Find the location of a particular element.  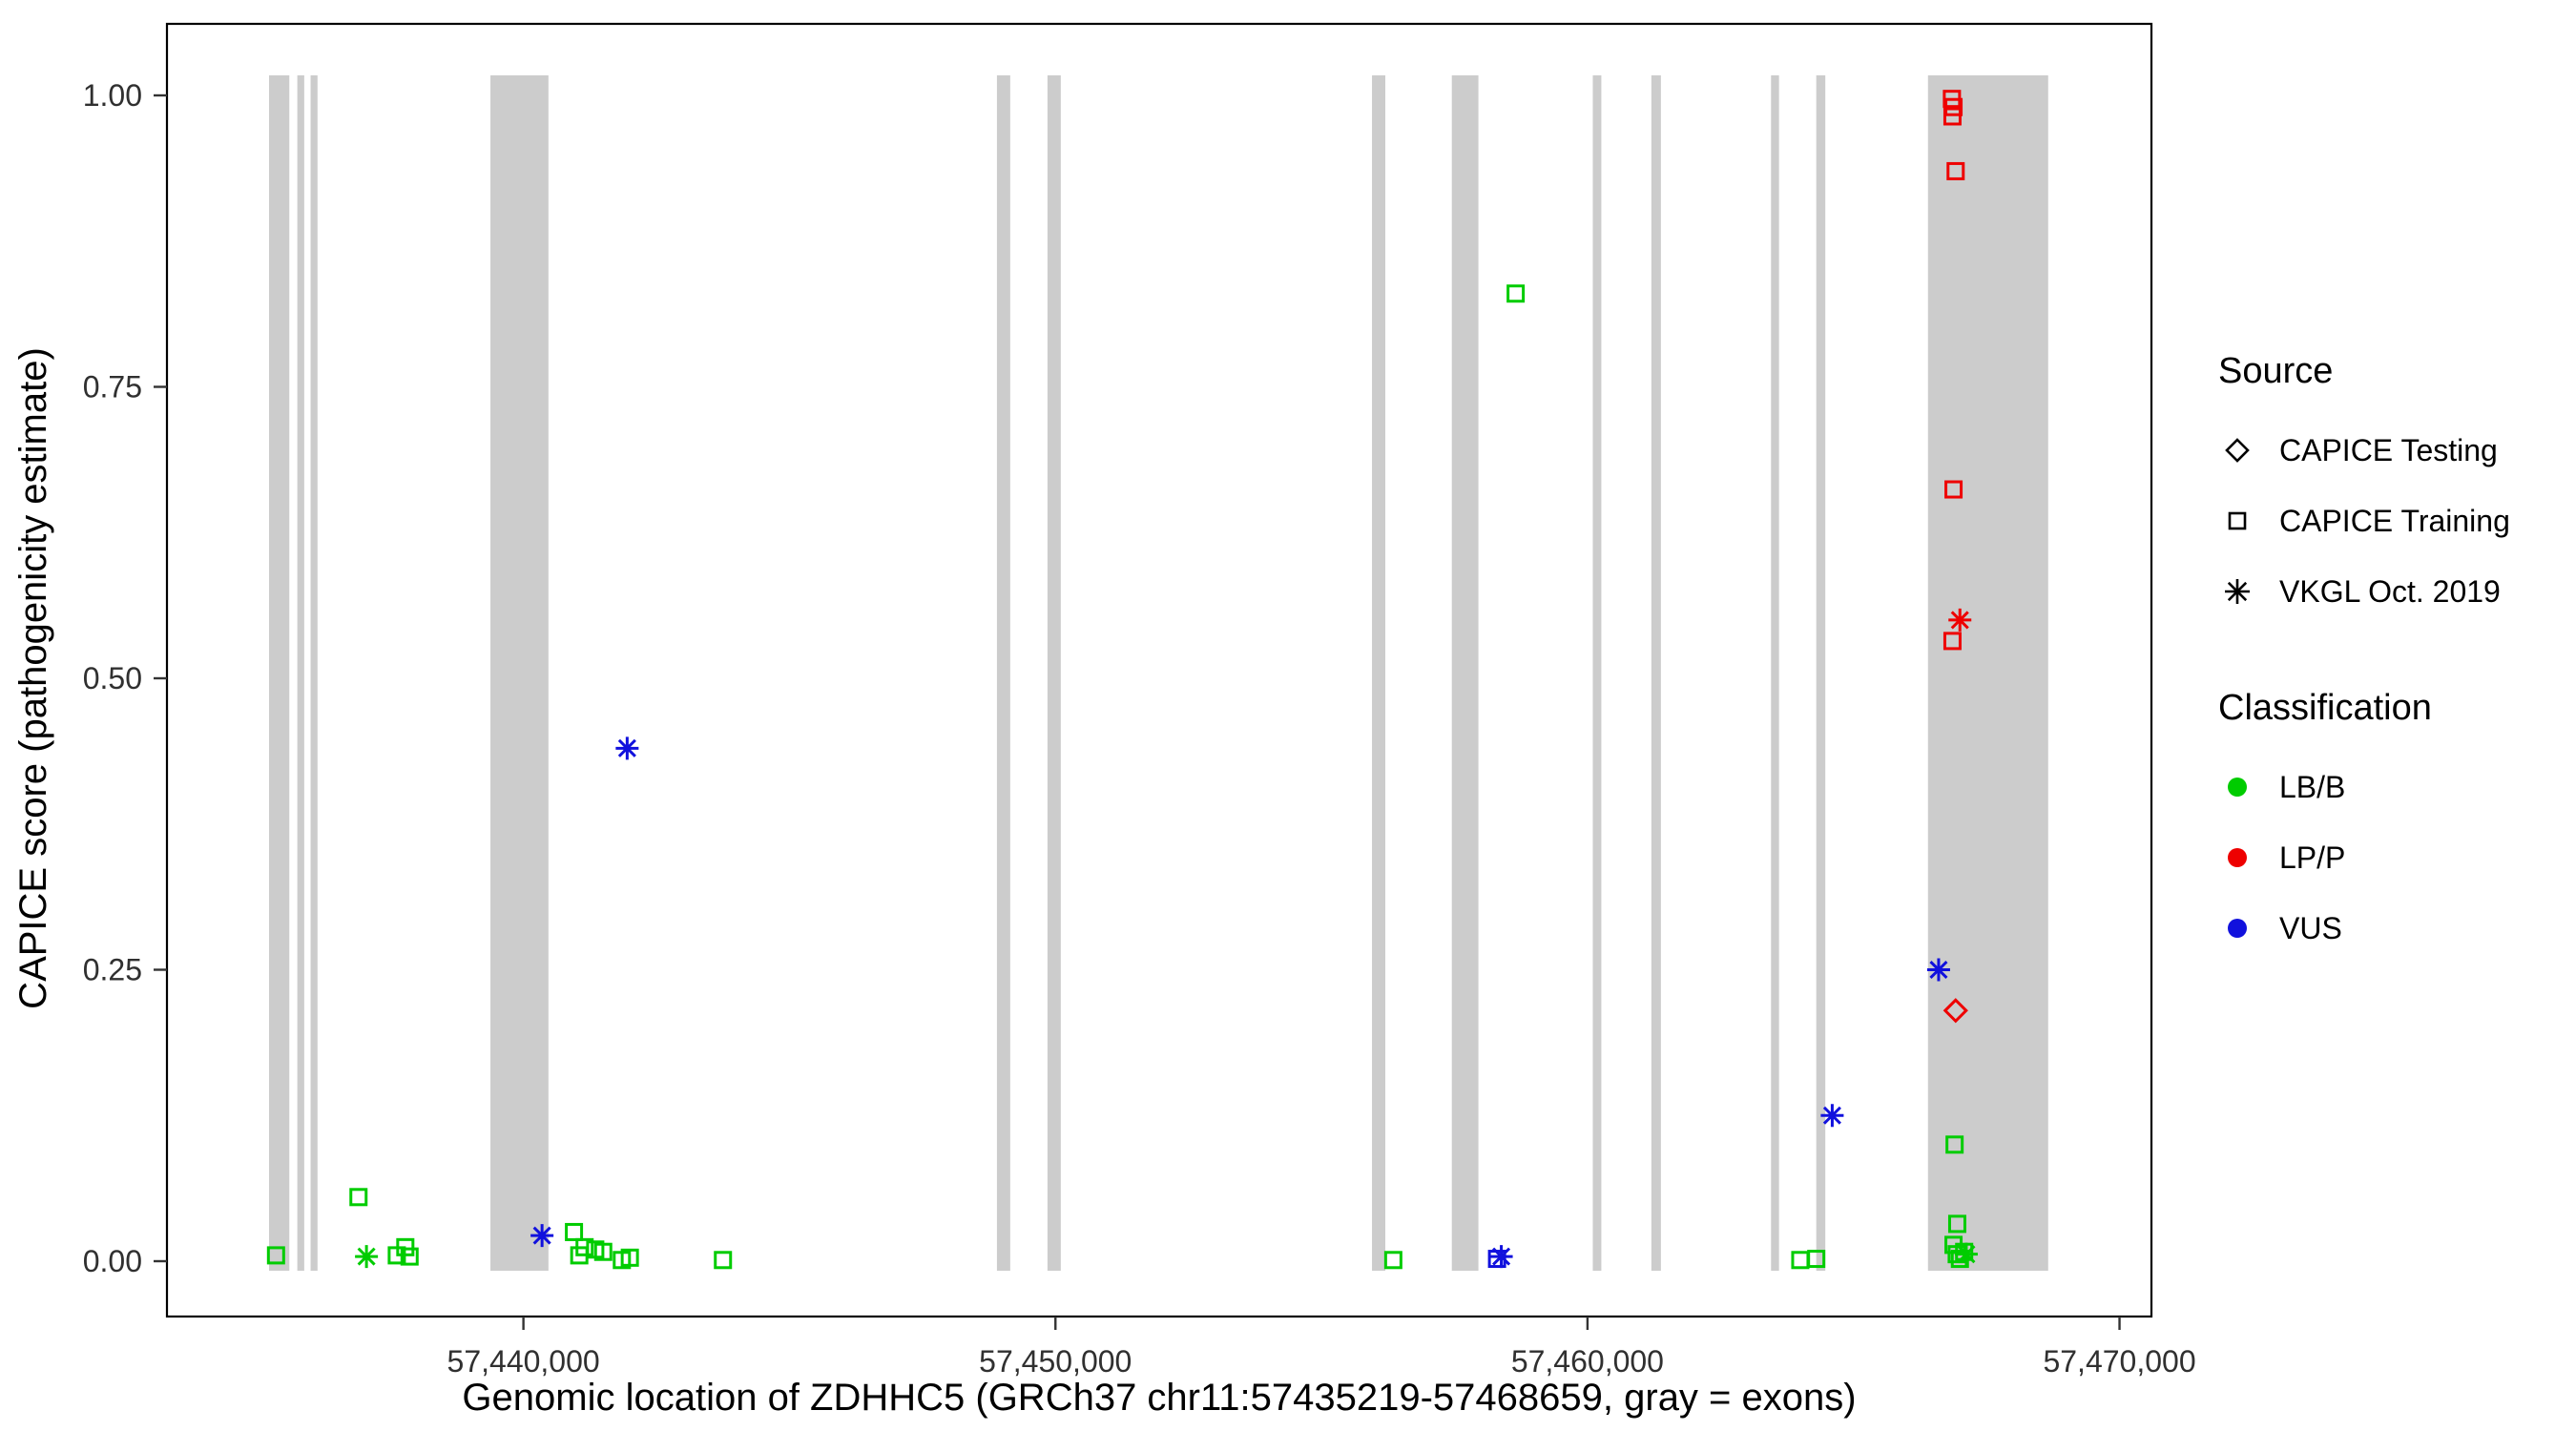

y-tick-label: 0.00 is located at coordinates (112, 1261).